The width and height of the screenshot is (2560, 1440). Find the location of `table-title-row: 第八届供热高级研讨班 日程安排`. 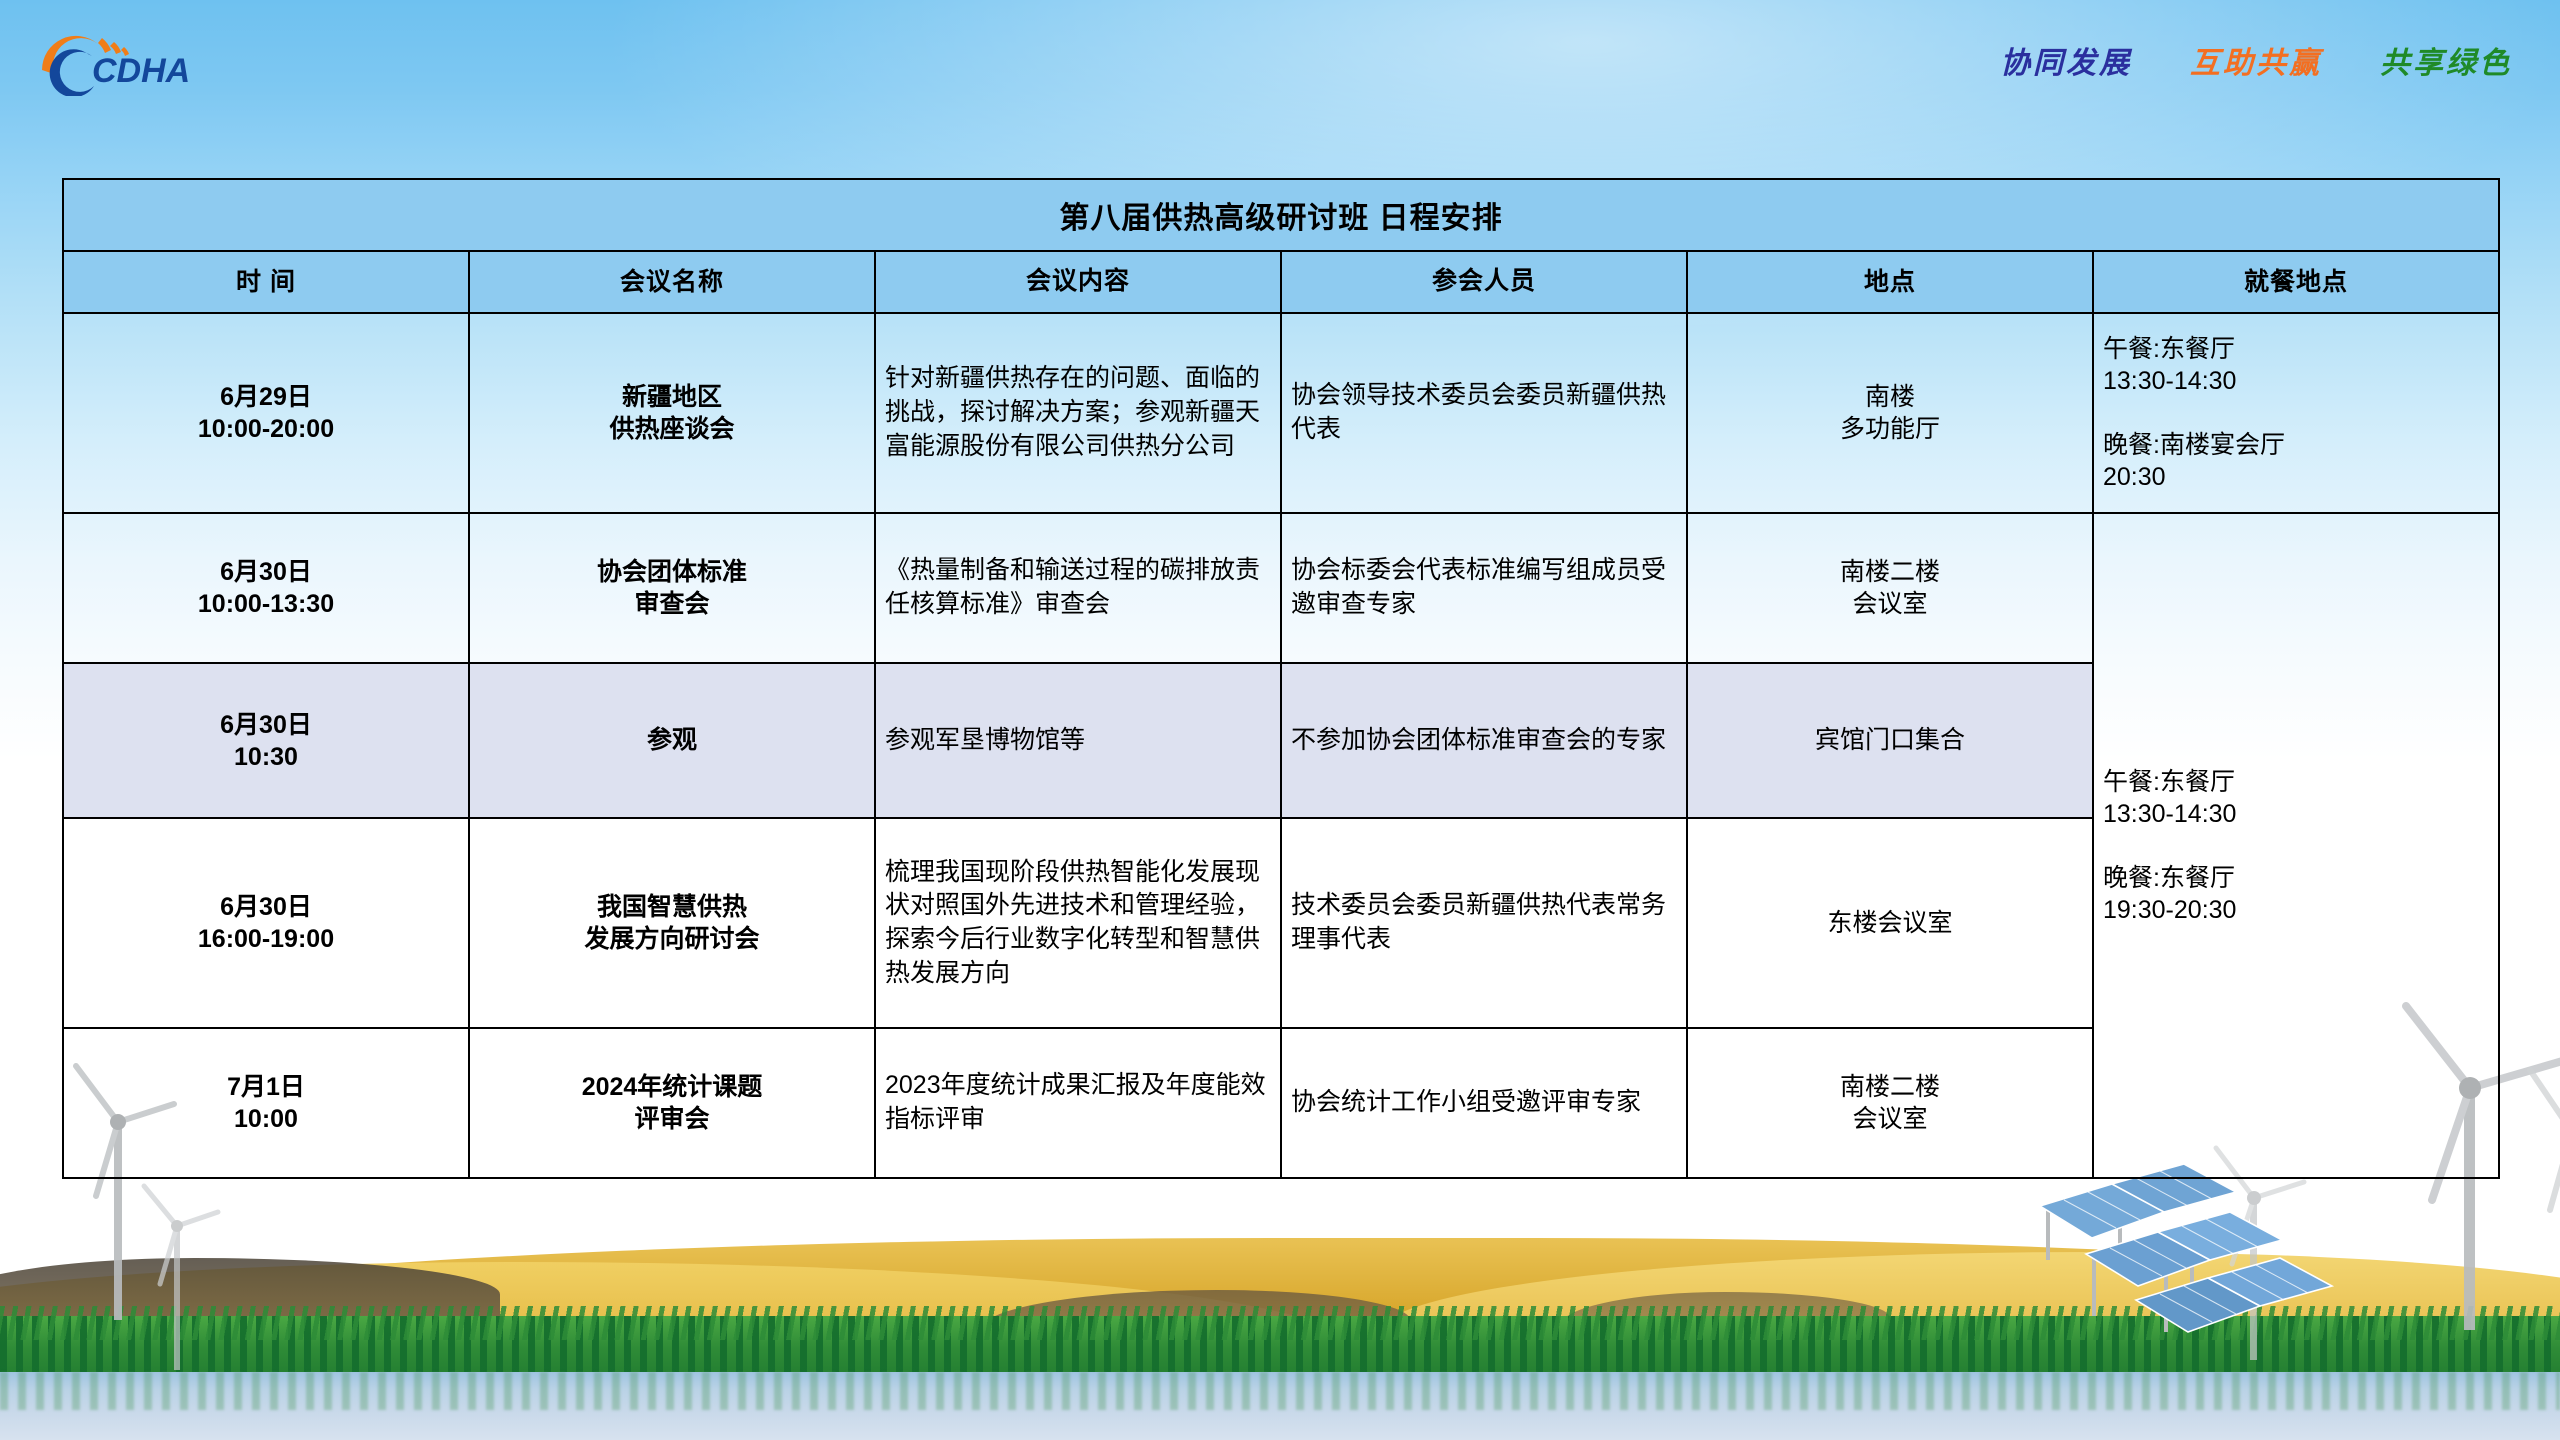

table-title-row: 第八届供热高级研讨班 日程安排 is located at coordinates (1281, 215).